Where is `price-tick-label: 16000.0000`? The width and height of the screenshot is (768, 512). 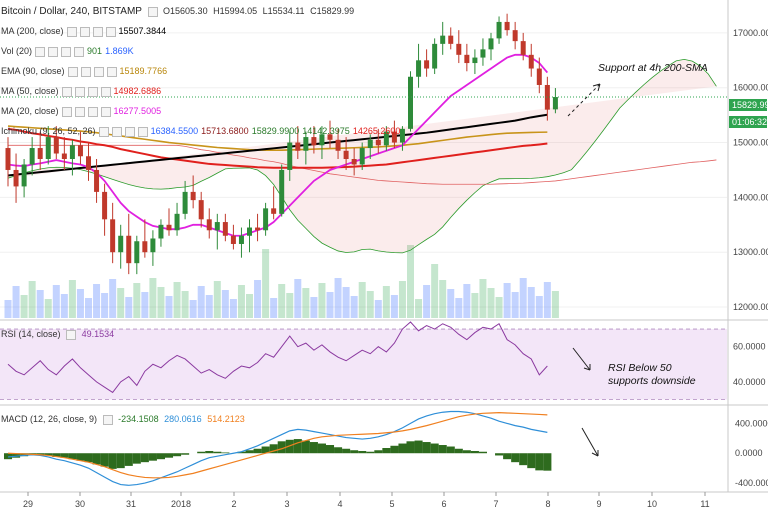 price-tick-label: 16000.0000 is located at coordinates (750, 88).